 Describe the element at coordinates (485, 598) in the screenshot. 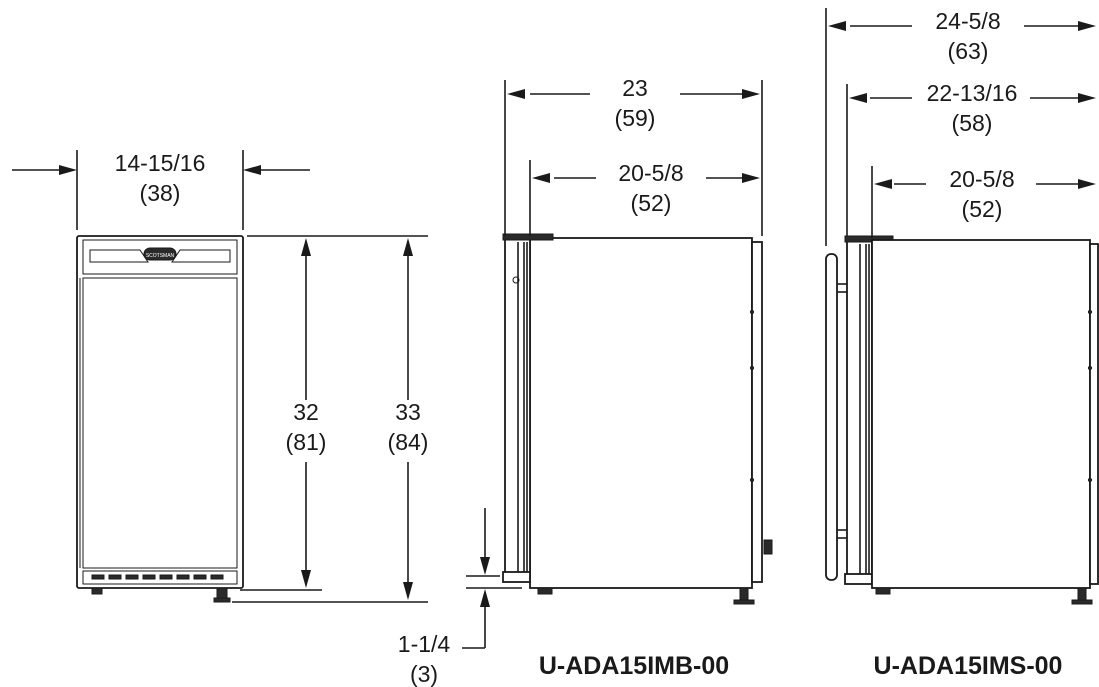

I see `leg-height-arrow-bottom` at that location.